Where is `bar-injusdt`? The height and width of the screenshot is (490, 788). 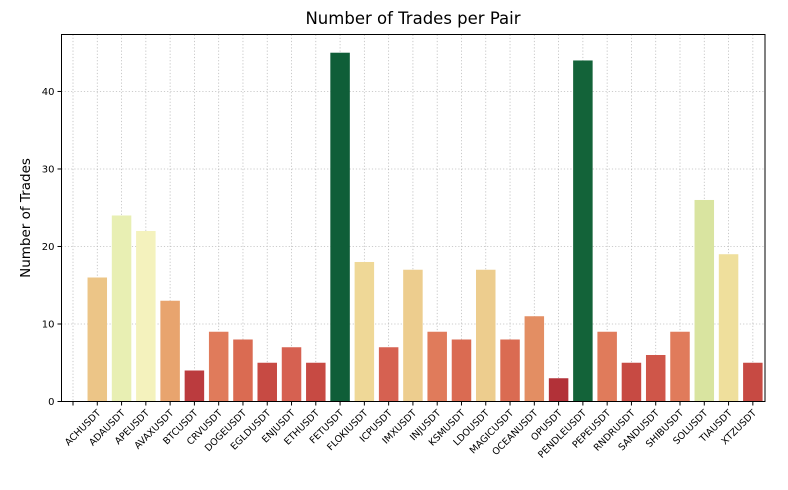
bar-injusdt is located at coordinates (437, 366).